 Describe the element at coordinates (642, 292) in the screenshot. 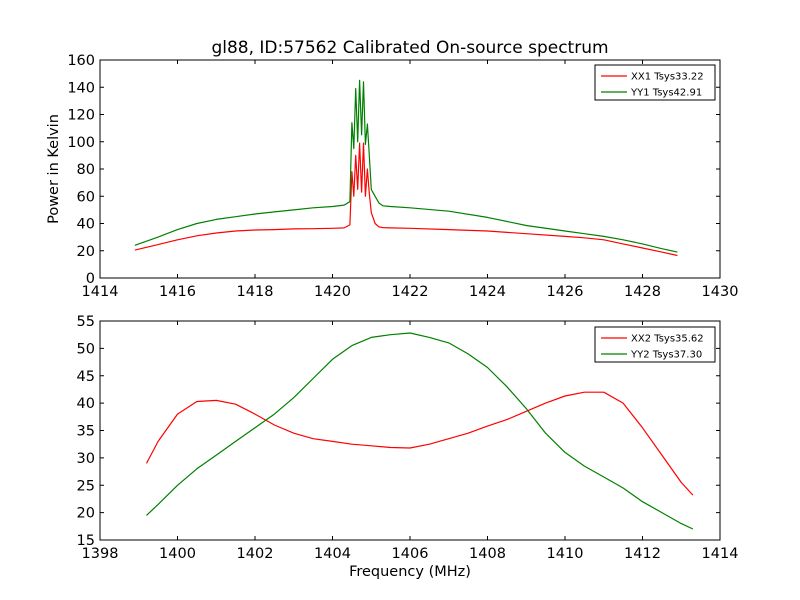

I see `chart0-x-tick-label: 1428` at that location.